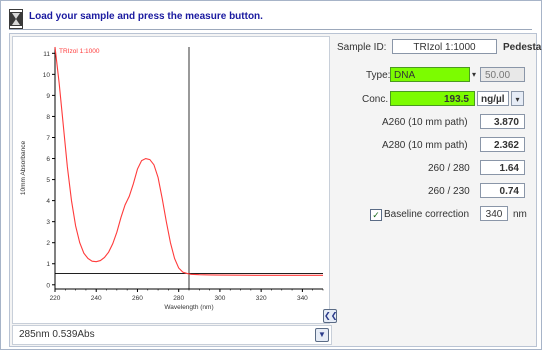 The image size is (542, 350). I want to click on baseline-label: Baseline correction, so click(427, 214).